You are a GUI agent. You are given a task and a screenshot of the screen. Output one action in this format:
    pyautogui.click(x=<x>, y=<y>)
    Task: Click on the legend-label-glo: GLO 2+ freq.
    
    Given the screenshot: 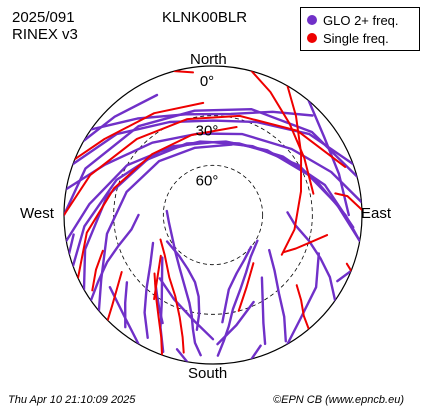 What is the action you would take?
    pyautogui.click(x=361, y=20)
    